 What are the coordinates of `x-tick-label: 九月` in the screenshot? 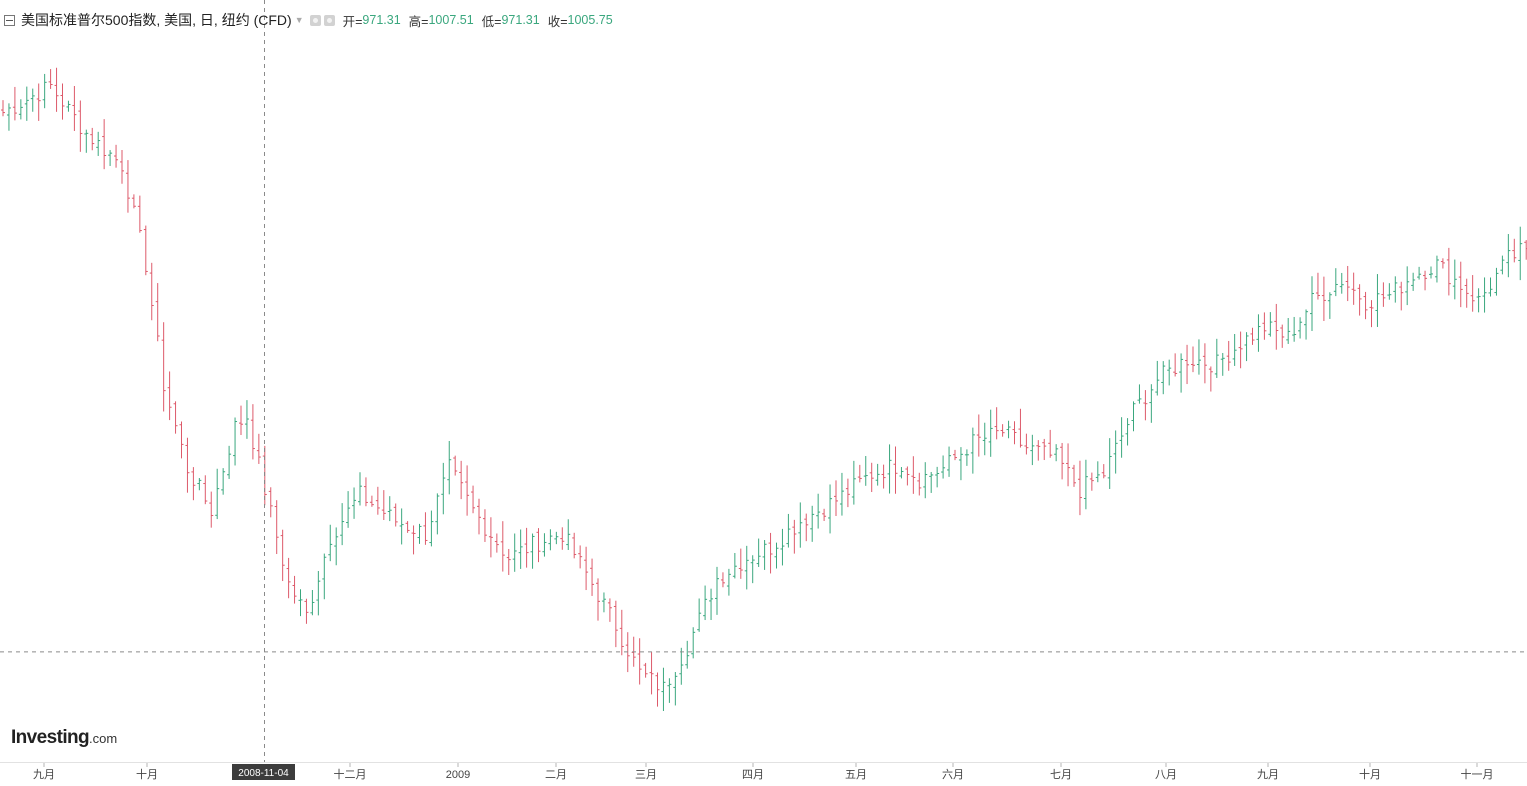 It's located at (44, 774).